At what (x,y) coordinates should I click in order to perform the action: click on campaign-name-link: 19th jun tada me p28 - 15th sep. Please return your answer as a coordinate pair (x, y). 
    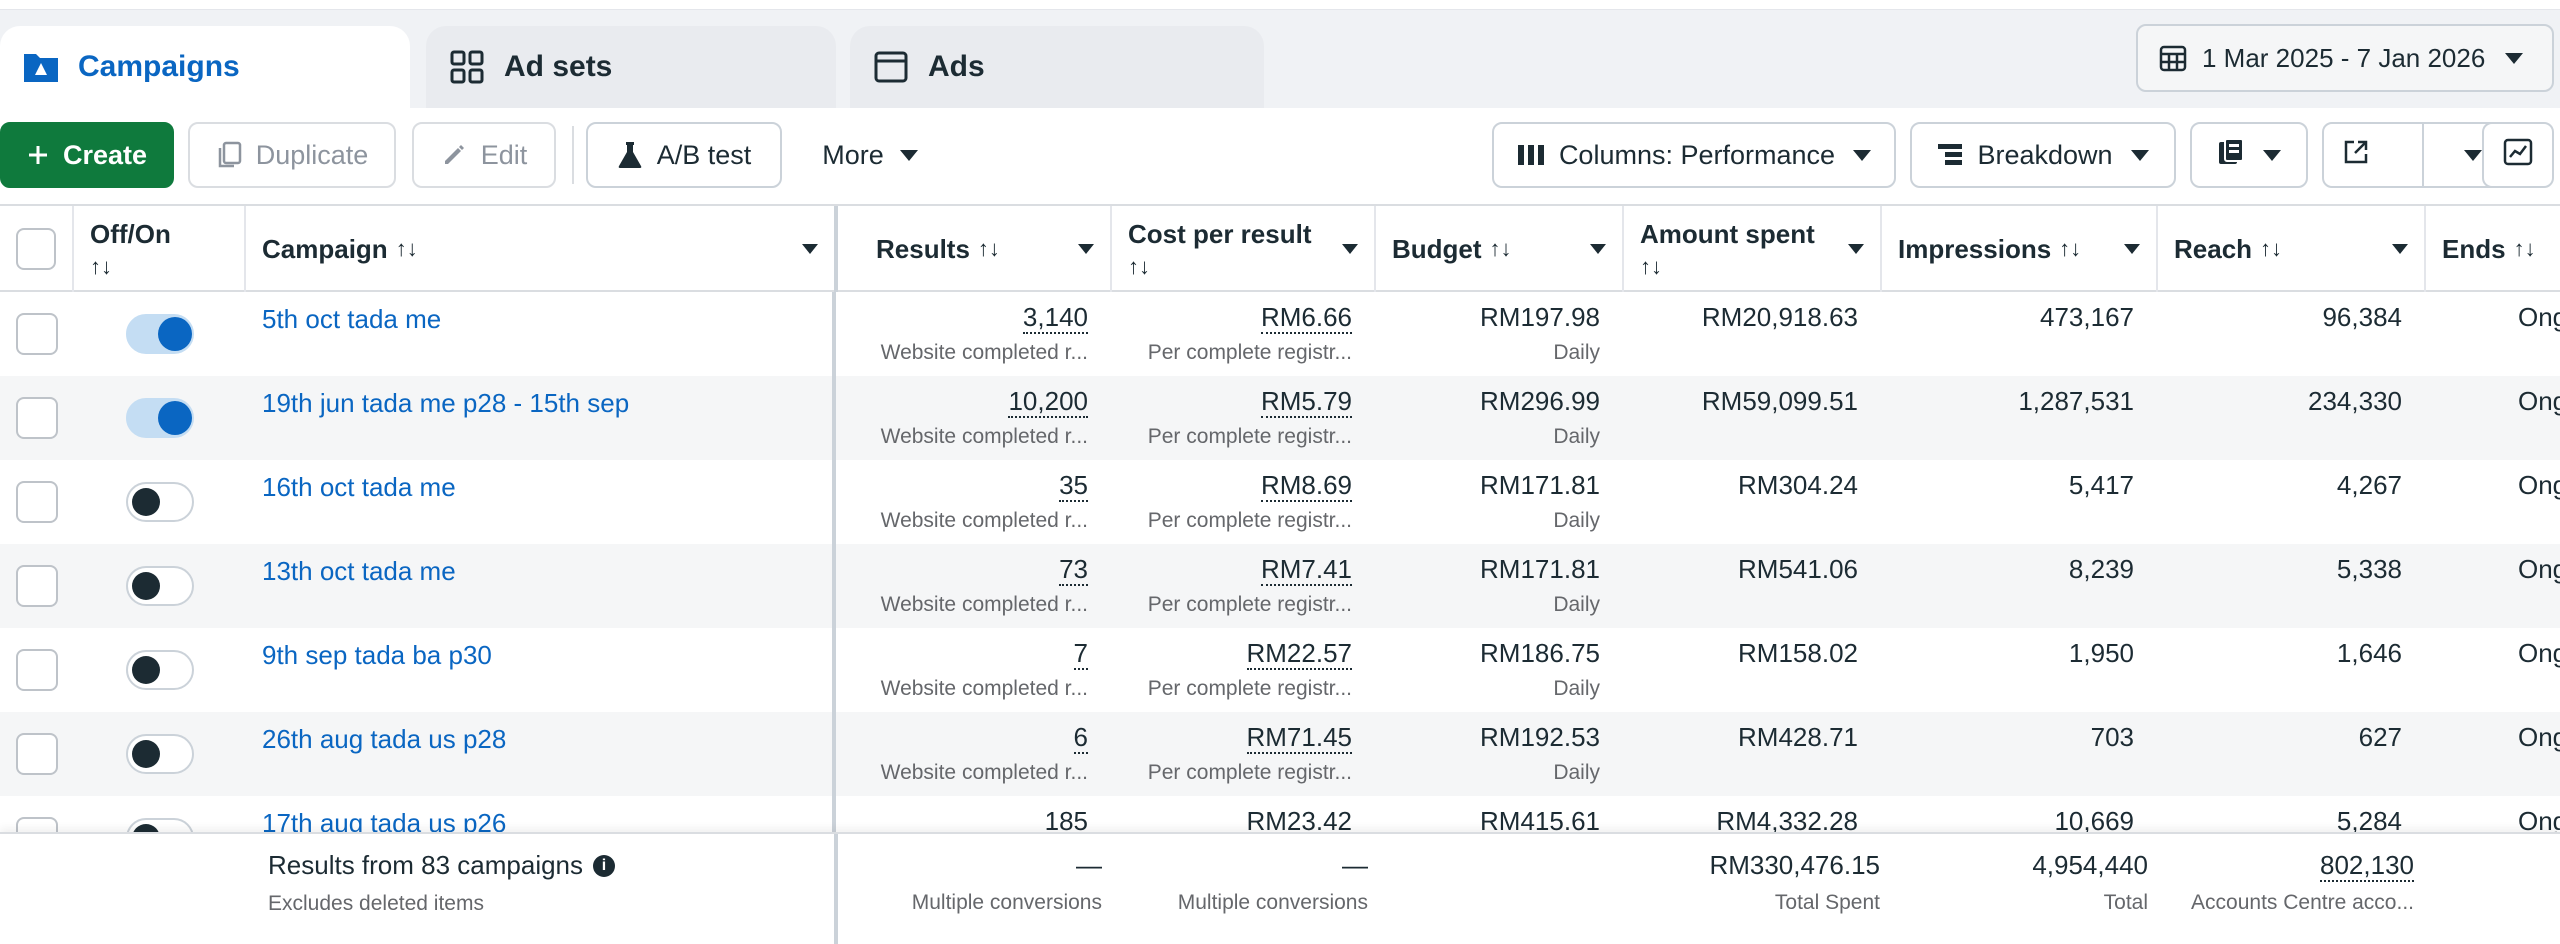
    Looking at the image, I should click on (446, 403).